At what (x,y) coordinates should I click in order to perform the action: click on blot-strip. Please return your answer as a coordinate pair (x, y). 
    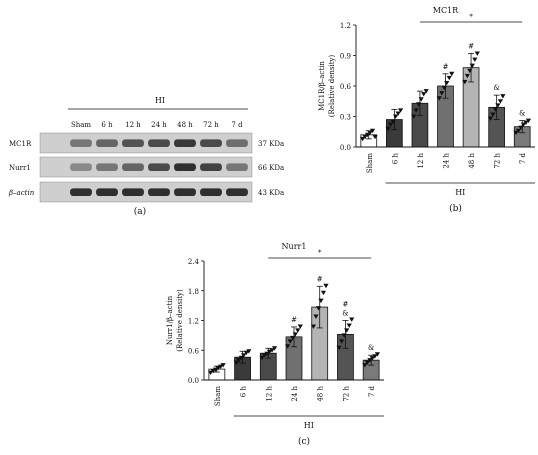
    Looking at the image, I should click on (146, 167).